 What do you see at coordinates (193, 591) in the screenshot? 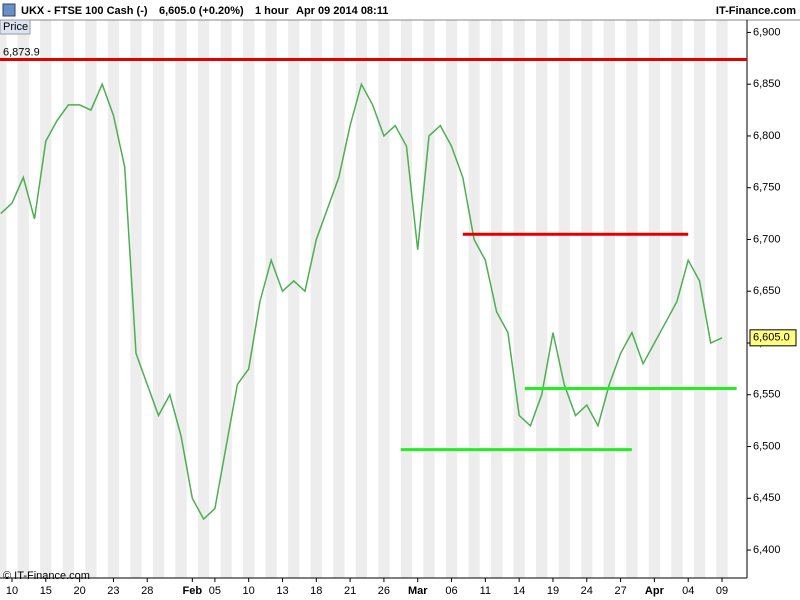
I see `x-tick-label: Feb` at bounding box center [193, 591].